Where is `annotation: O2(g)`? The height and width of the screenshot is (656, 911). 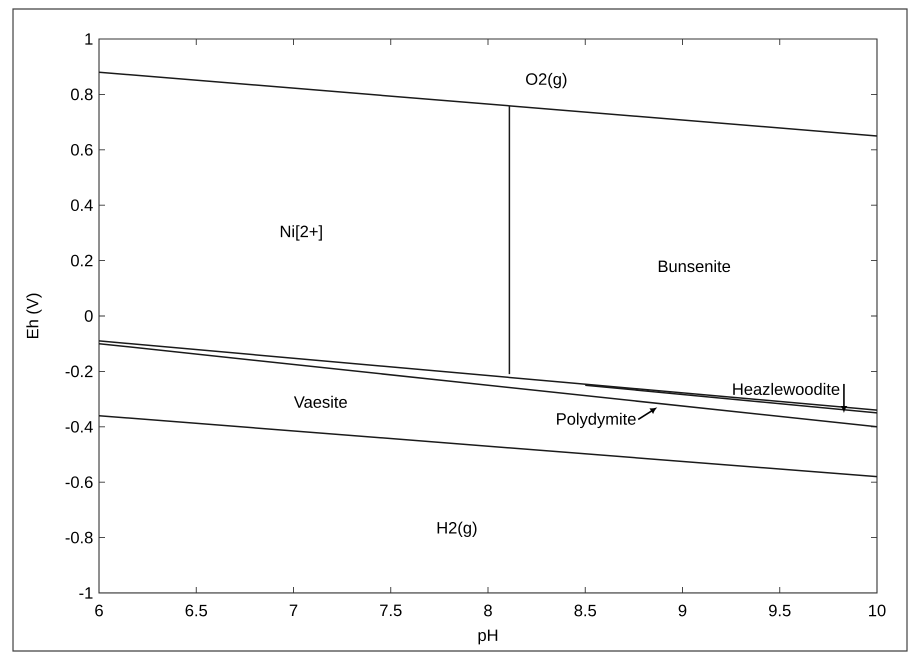
annotation: O2(g) is located at coordinates (546, 80).